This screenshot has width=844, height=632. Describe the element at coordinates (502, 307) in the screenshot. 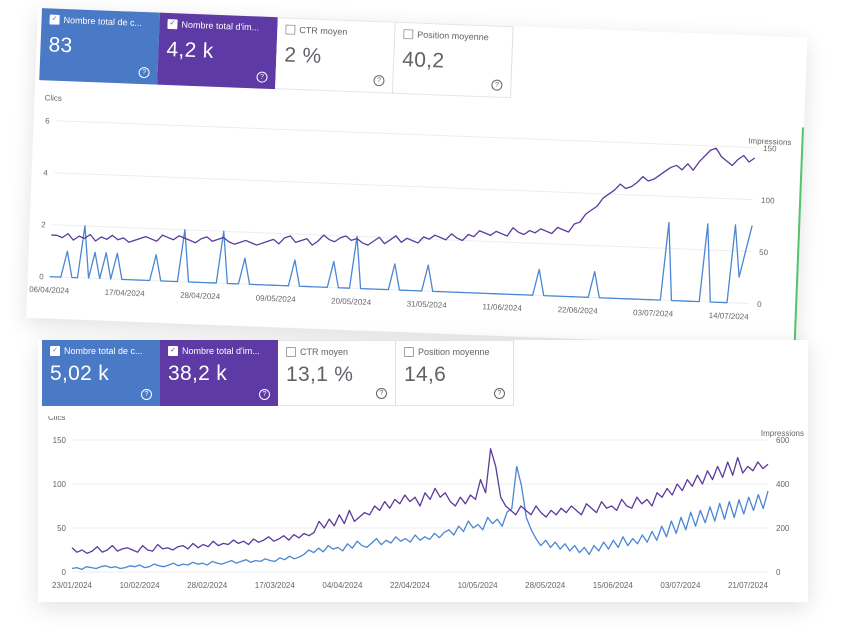

I see `x-tick-label: 11/06/2024` at that location.